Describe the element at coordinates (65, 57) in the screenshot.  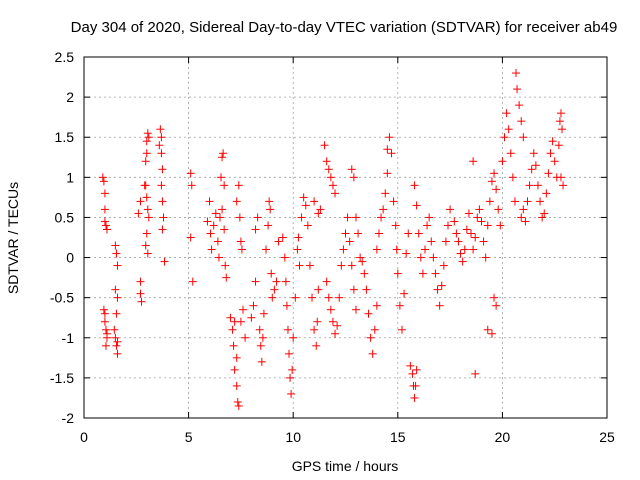
I see `y-tick-label: 2.5` at that location.